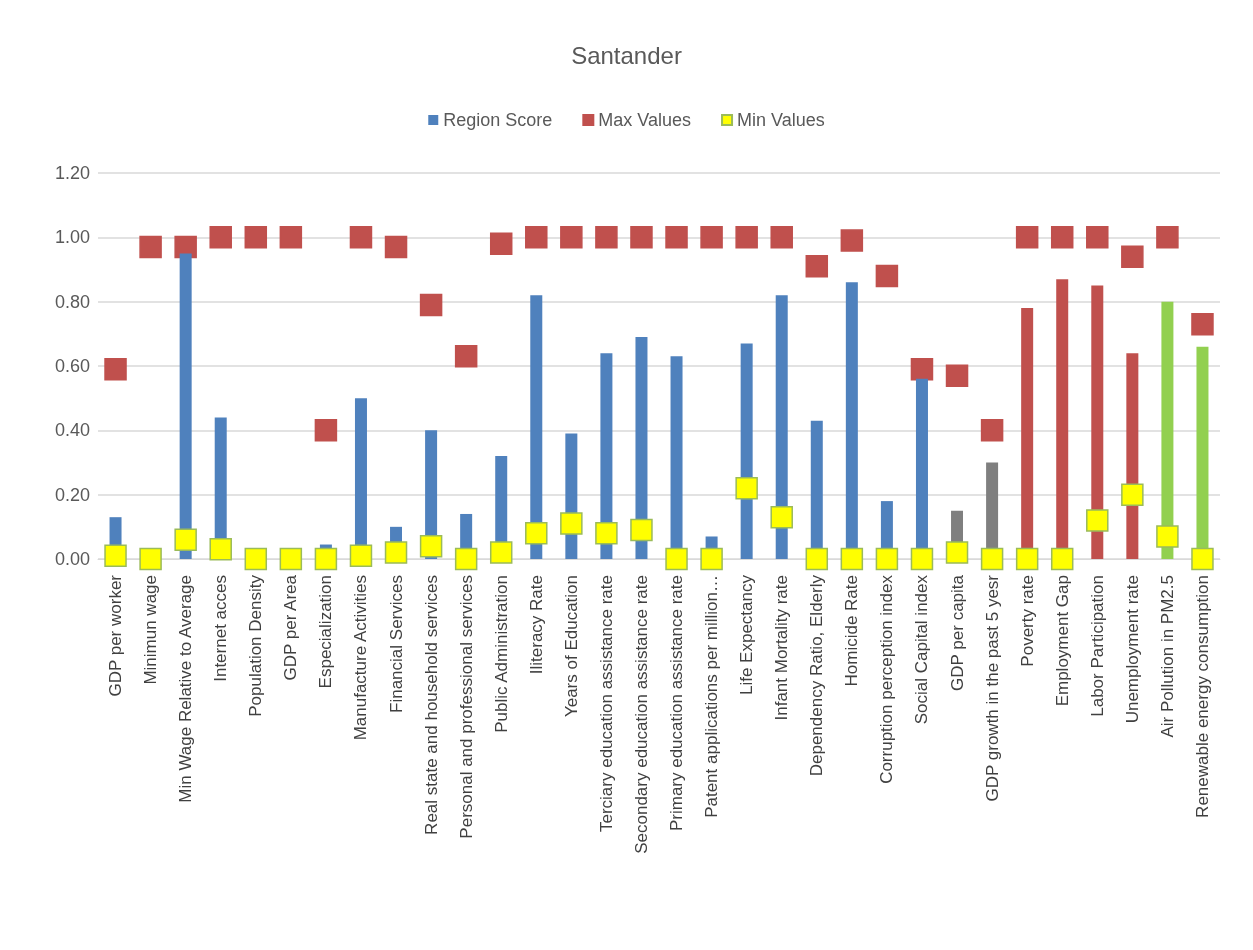 This screenshot has width=1253, height=950. Describe the element at coordinates (291, 627) in the screenshot. I see `x-tick-label: GDP per Area` at that location.